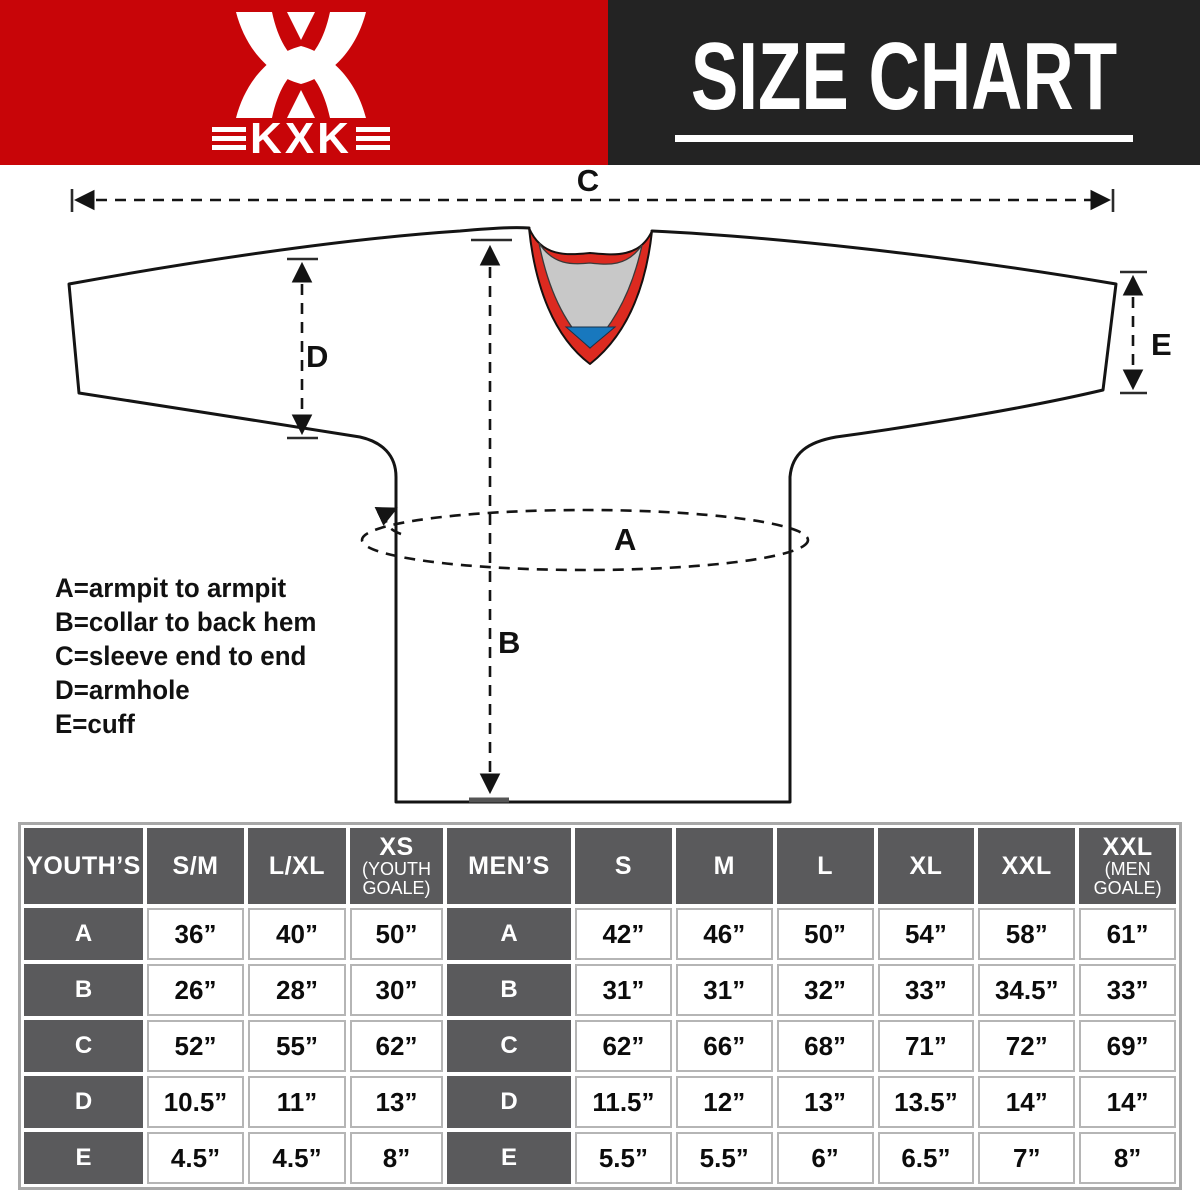  I want to click on men-column-header-0-label: S, so click(623, 866).